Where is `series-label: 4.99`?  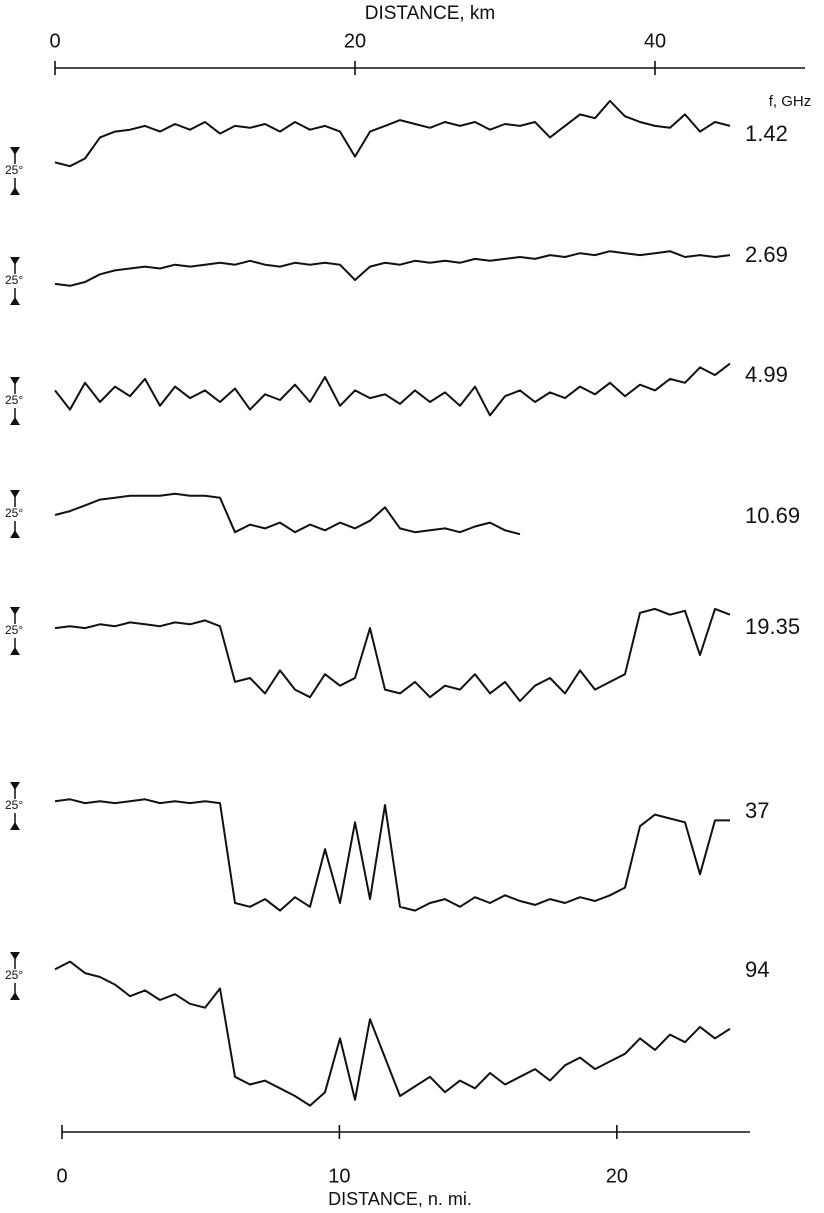
series-label: 4.99 is located at coordinates (766, 374).